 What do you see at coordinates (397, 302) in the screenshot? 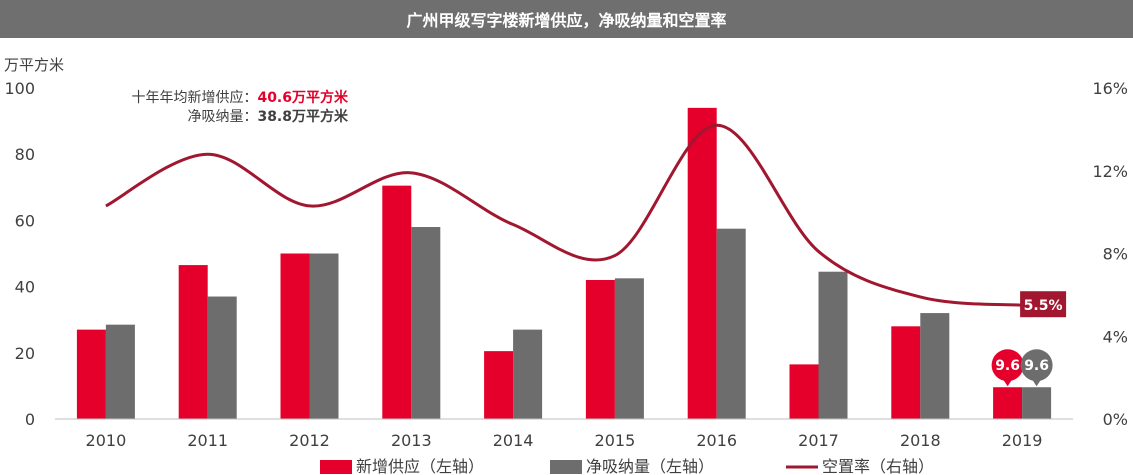
I see `bar-supply-2013` at bounding box center [397, 302].